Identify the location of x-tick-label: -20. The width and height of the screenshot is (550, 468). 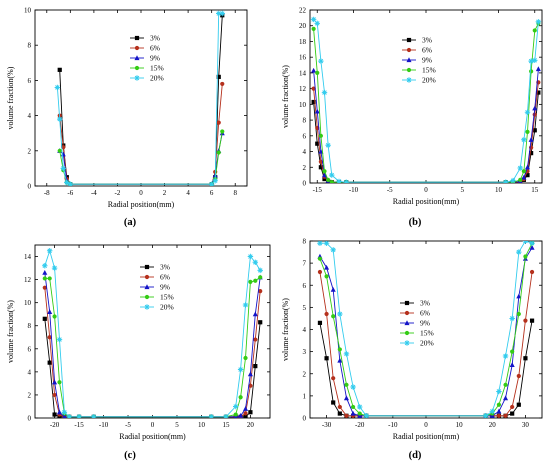
(55, 425).